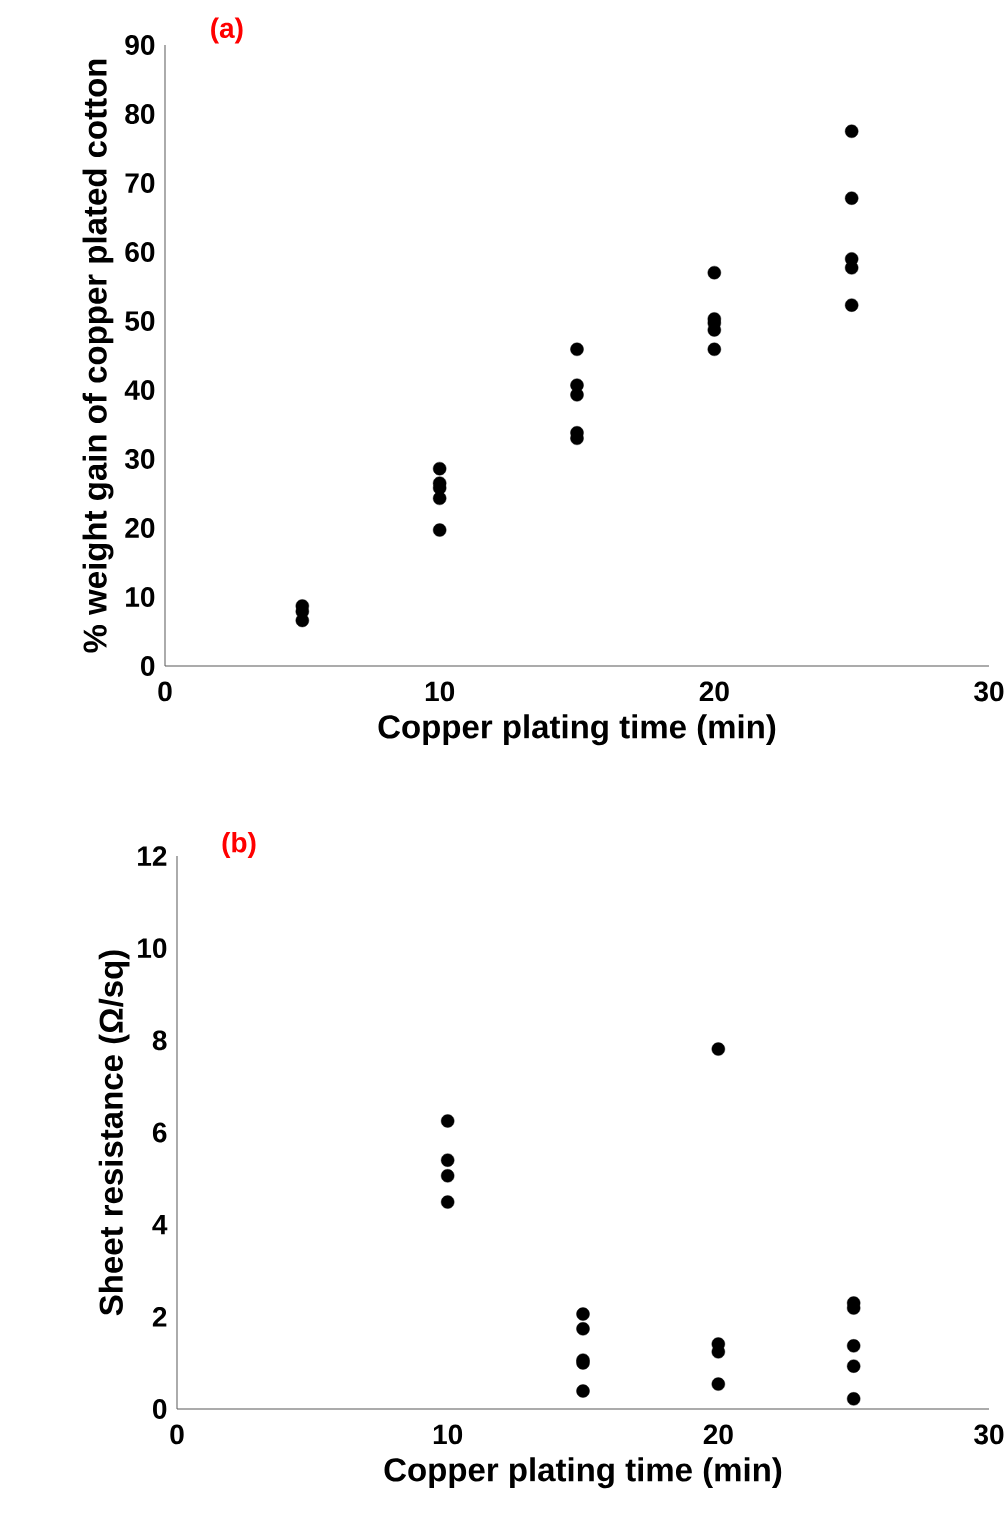 The height and width of the screenshot is (1535, 1008). I want to click on y-tick-label: 60, so click(140, 252).